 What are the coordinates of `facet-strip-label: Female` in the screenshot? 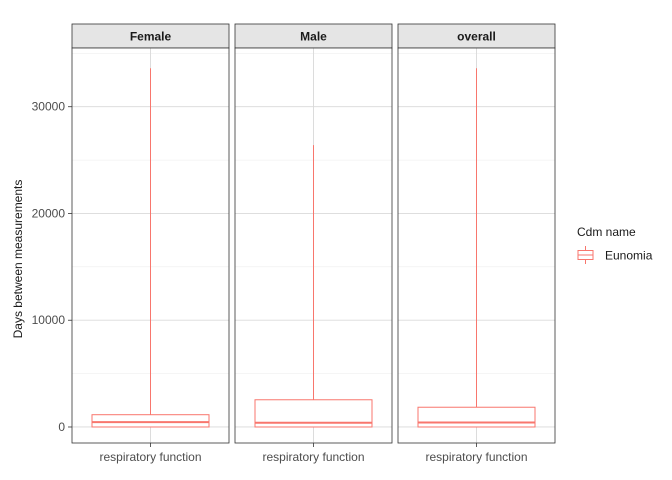 It's located at (151, 37).